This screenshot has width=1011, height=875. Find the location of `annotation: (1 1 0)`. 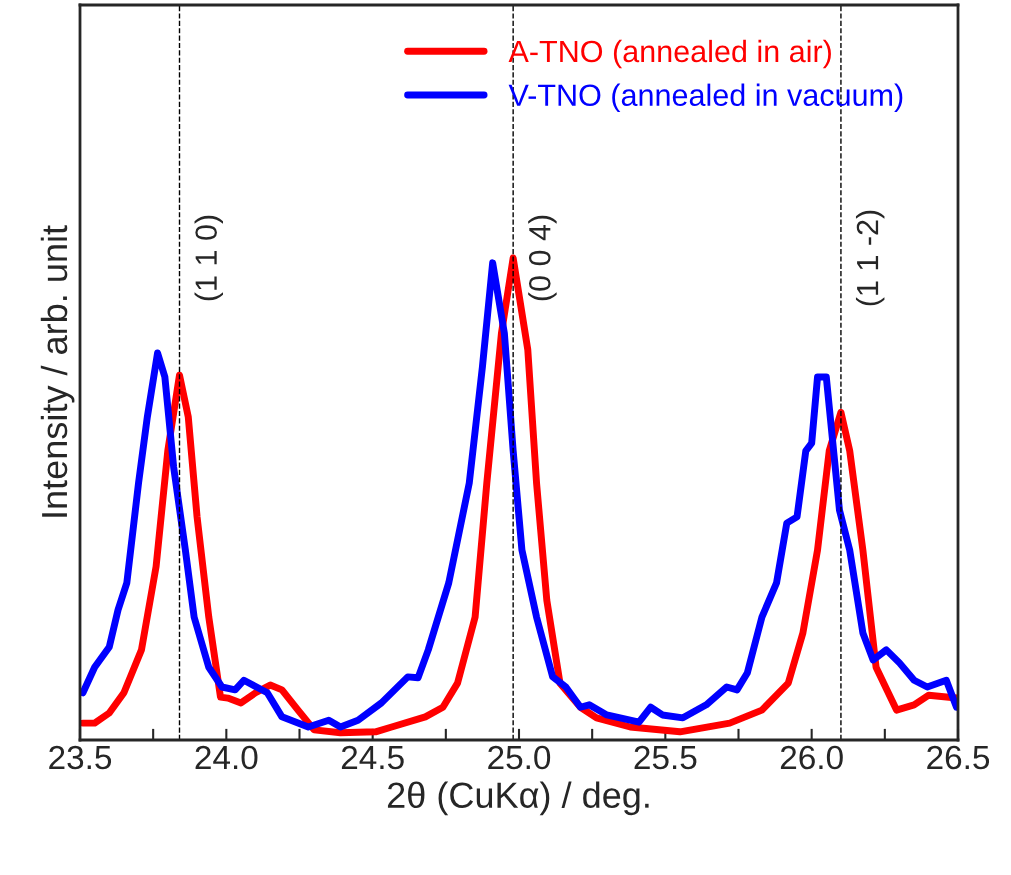

annotation: (1 1 0) is located at coordinates (208, 258).